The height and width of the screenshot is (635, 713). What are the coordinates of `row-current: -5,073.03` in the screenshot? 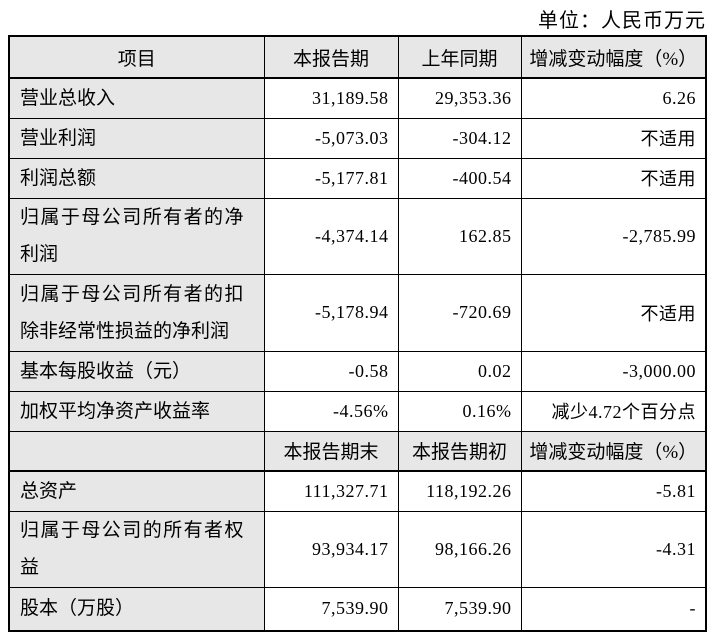 It's located at (331, 138).